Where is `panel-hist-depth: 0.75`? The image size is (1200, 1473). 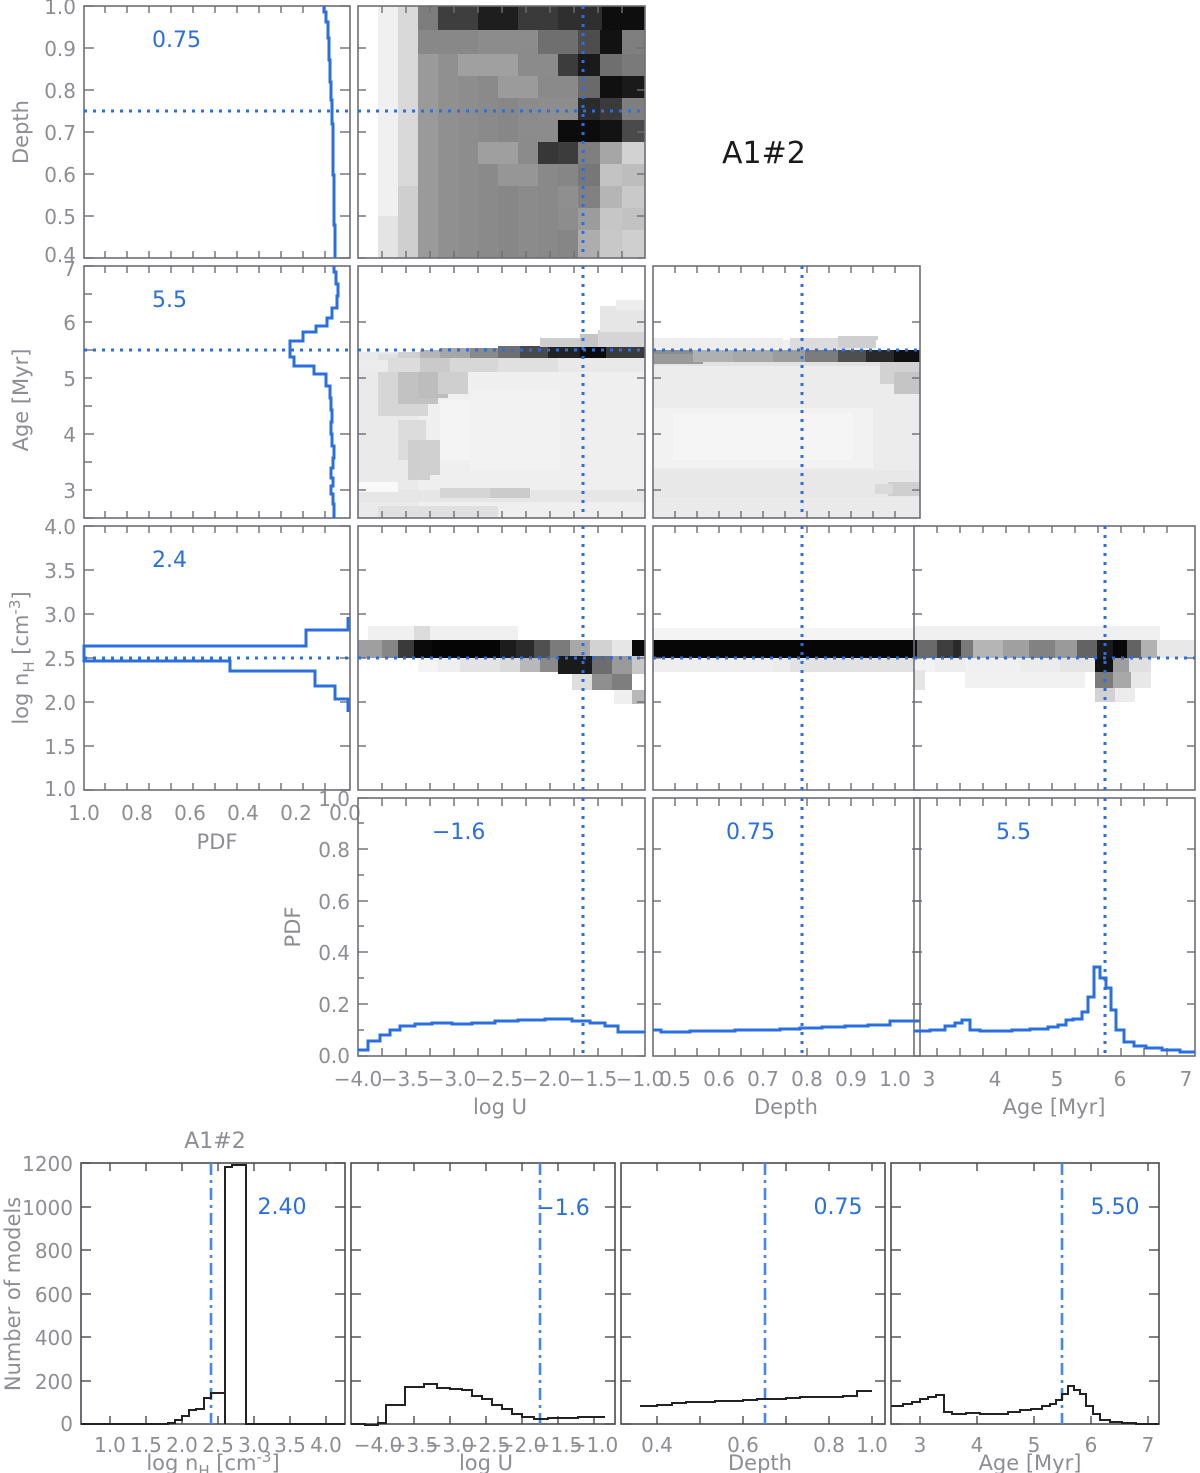
panel-hist-depth: 0.75 is located at coordinates (753, 1293).